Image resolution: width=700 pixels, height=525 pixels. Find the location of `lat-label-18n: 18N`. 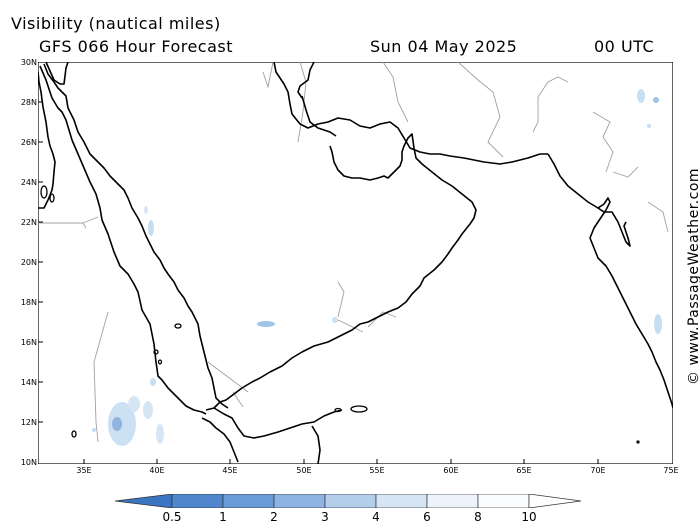

lat-label-18n: 18N is located at coordinates (28, 302).